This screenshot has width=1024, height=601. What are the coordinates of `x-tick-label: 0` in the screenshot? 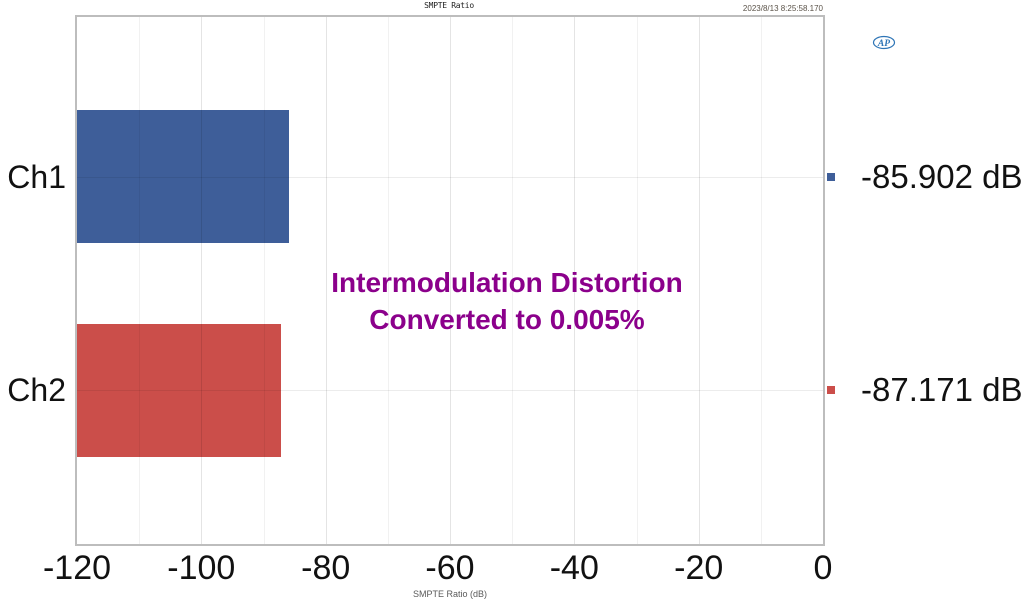 It's located at (823, 568).